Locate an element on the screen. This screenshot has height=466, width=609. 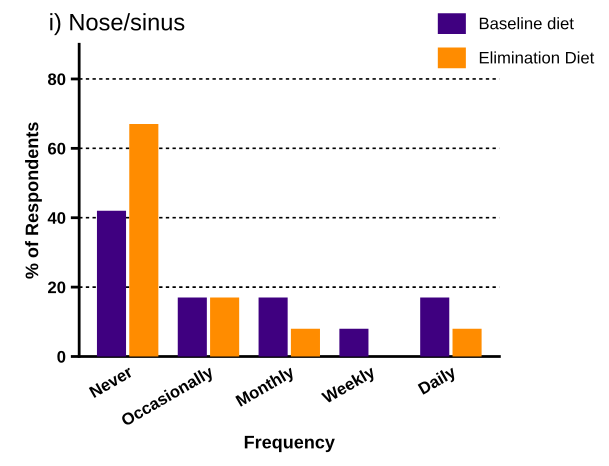
y-tick-label: 60 is located at coordinates (57, 148).